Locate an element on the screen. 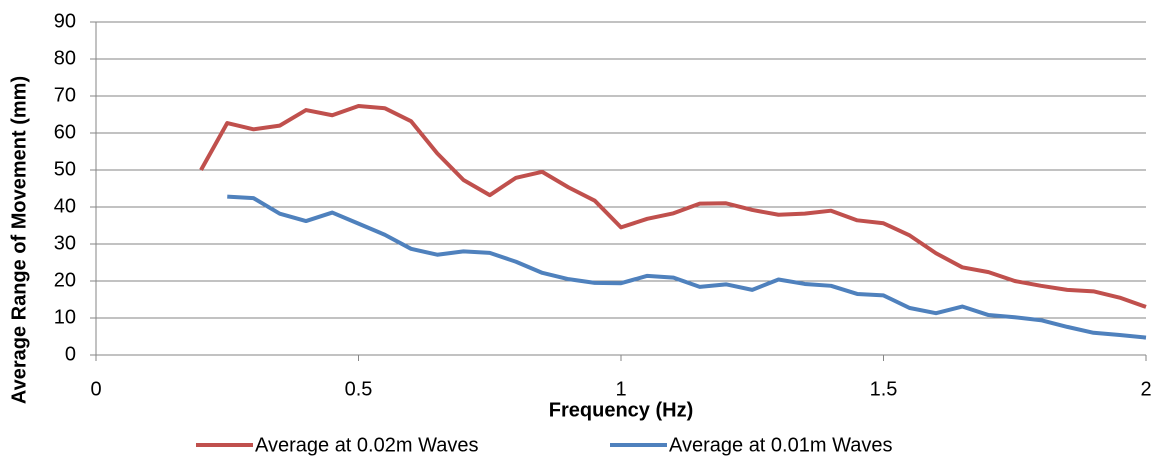 This screenshot has width=1166, height=463. y-tick-label: 50 is located at coordinates (65, 169).